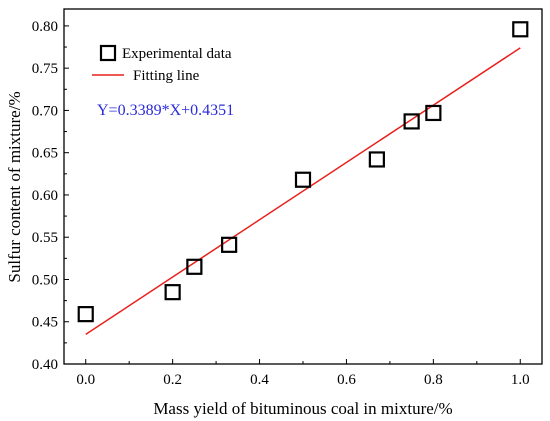 Image resolution: width=550 pixels, height=421 pixels. What do you see at coordinates (45, 280) in the screenshot?
I see `y-tick-label: 0.50` at bounding box center [45, 280].